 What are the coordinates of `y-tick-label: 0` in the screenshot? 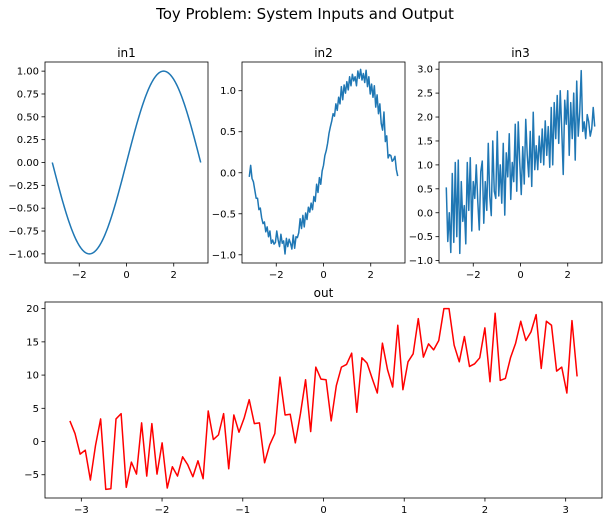 It's located at (36, 442).